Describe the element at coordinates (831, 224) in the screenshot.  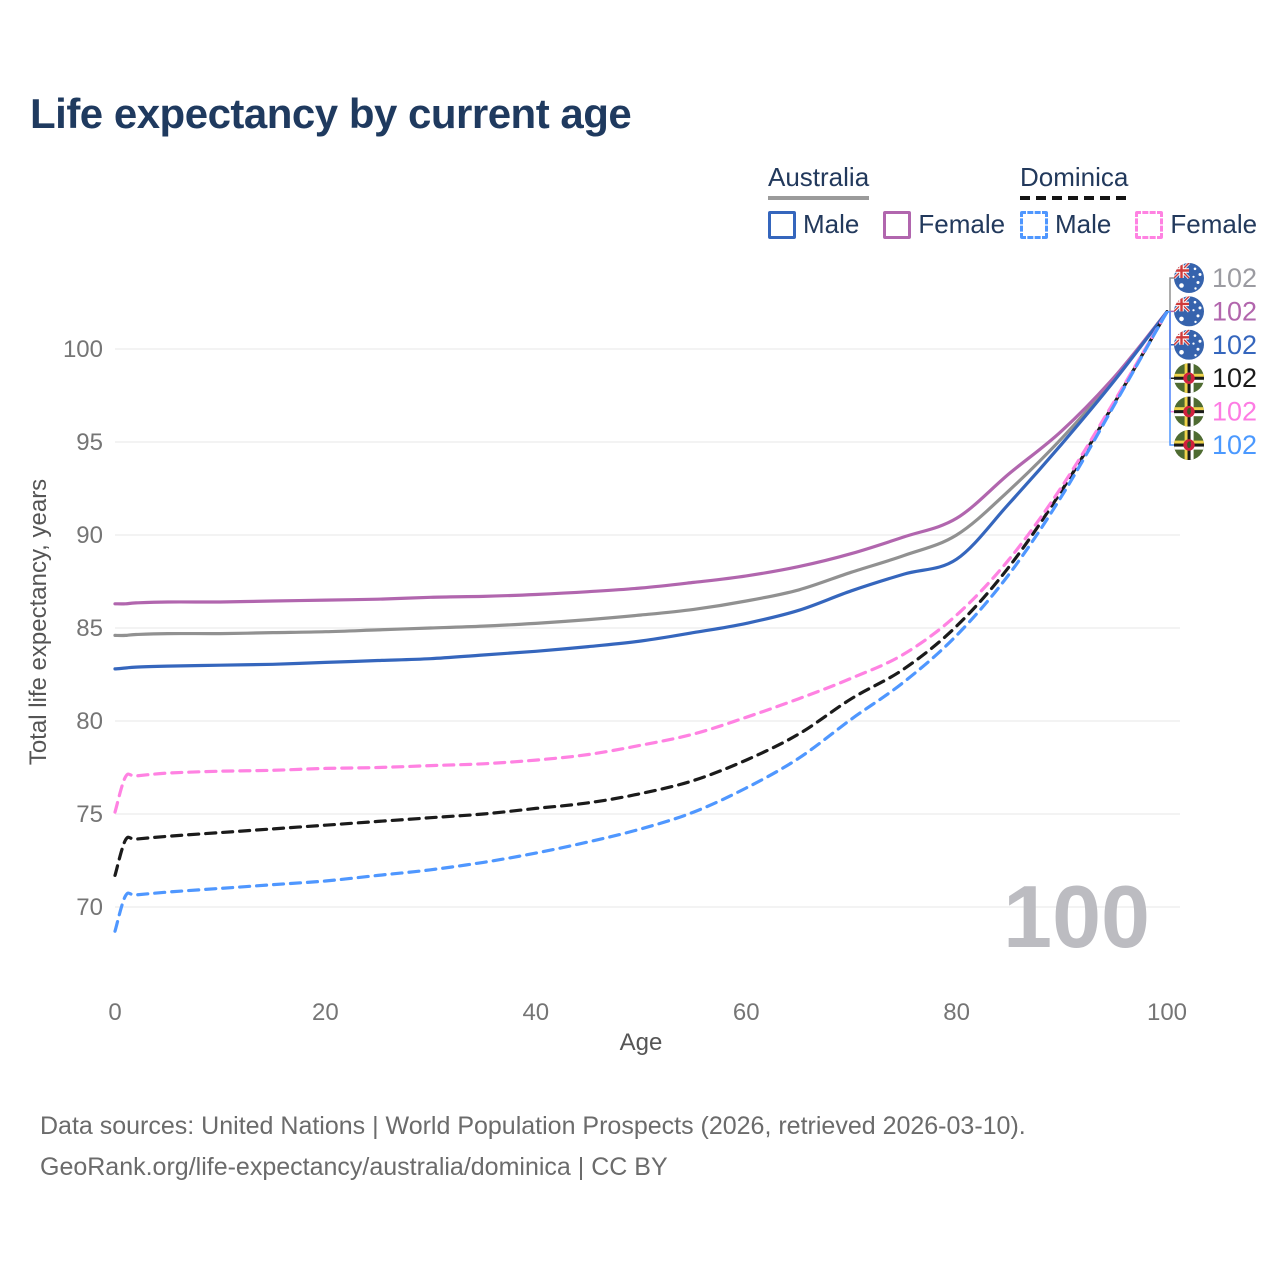
I see `legend-label-australia-male: Male` at that location.